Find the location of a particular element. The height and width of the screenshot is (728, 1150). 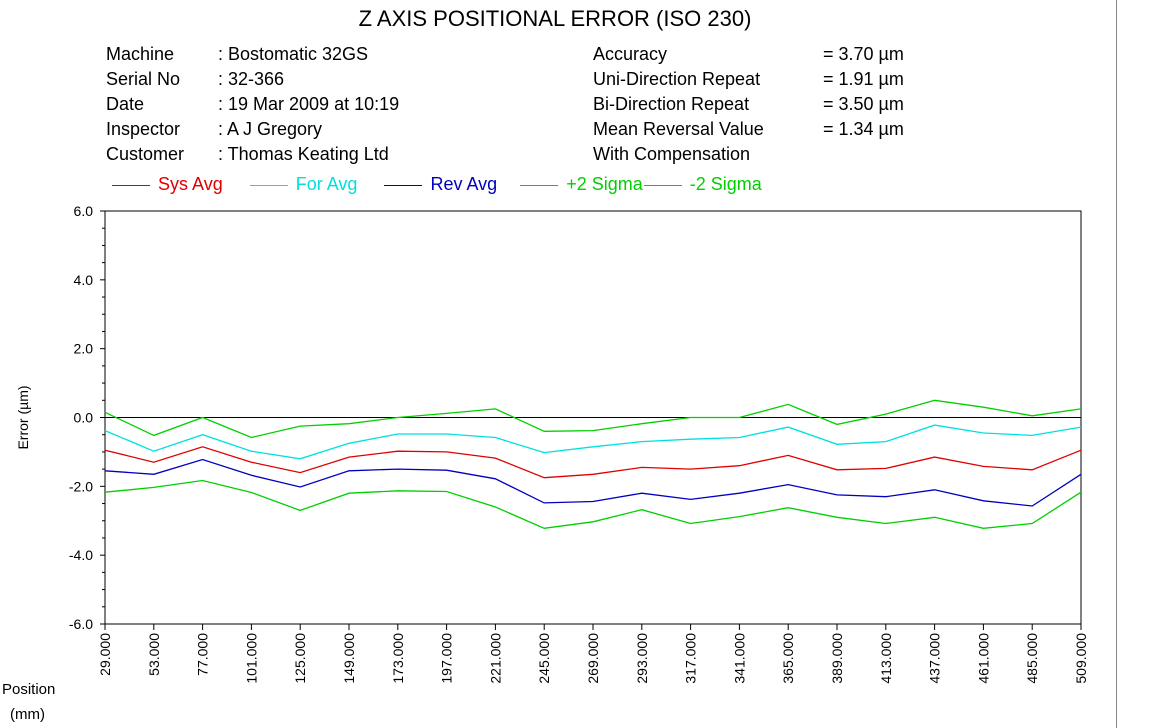

info-value: : 32-366 is located at coordinates (251, 79).